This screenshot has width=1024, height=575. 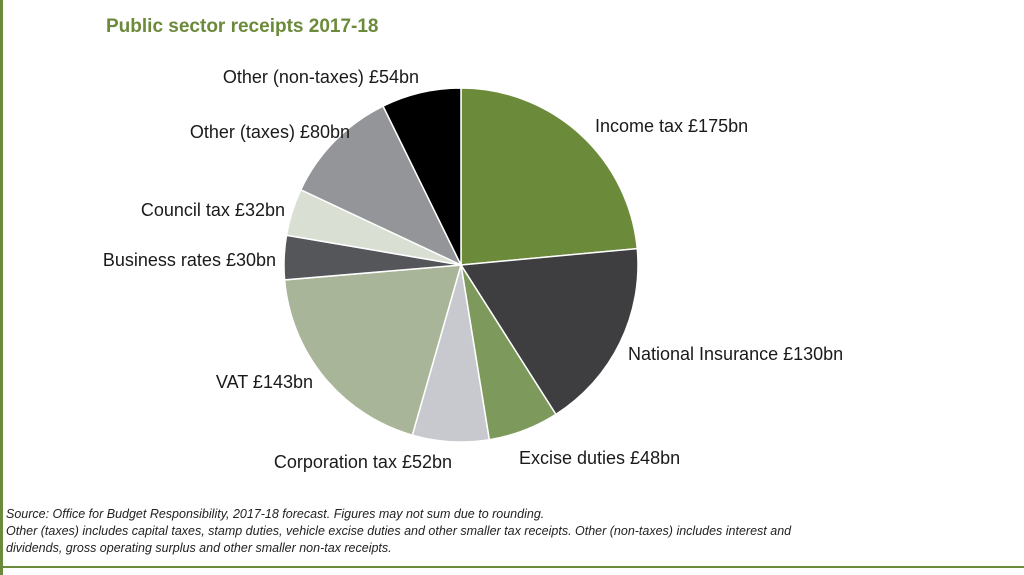 I want to click on chart-title: Public sector receipts 2017-18, so click(x=242, y=26).